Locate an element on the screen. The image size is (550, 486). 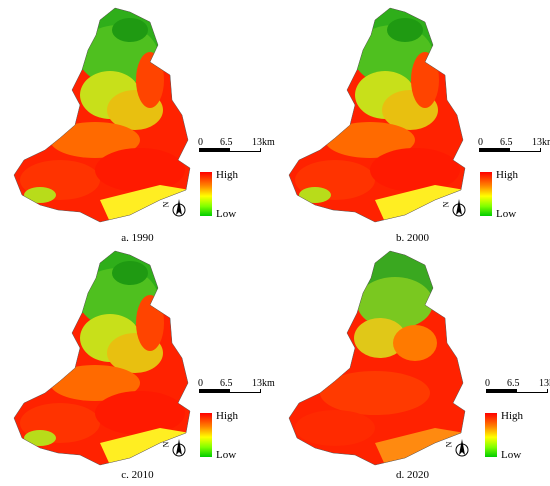
panel-caption: c. 2010 is located at coordinates (137, 475).